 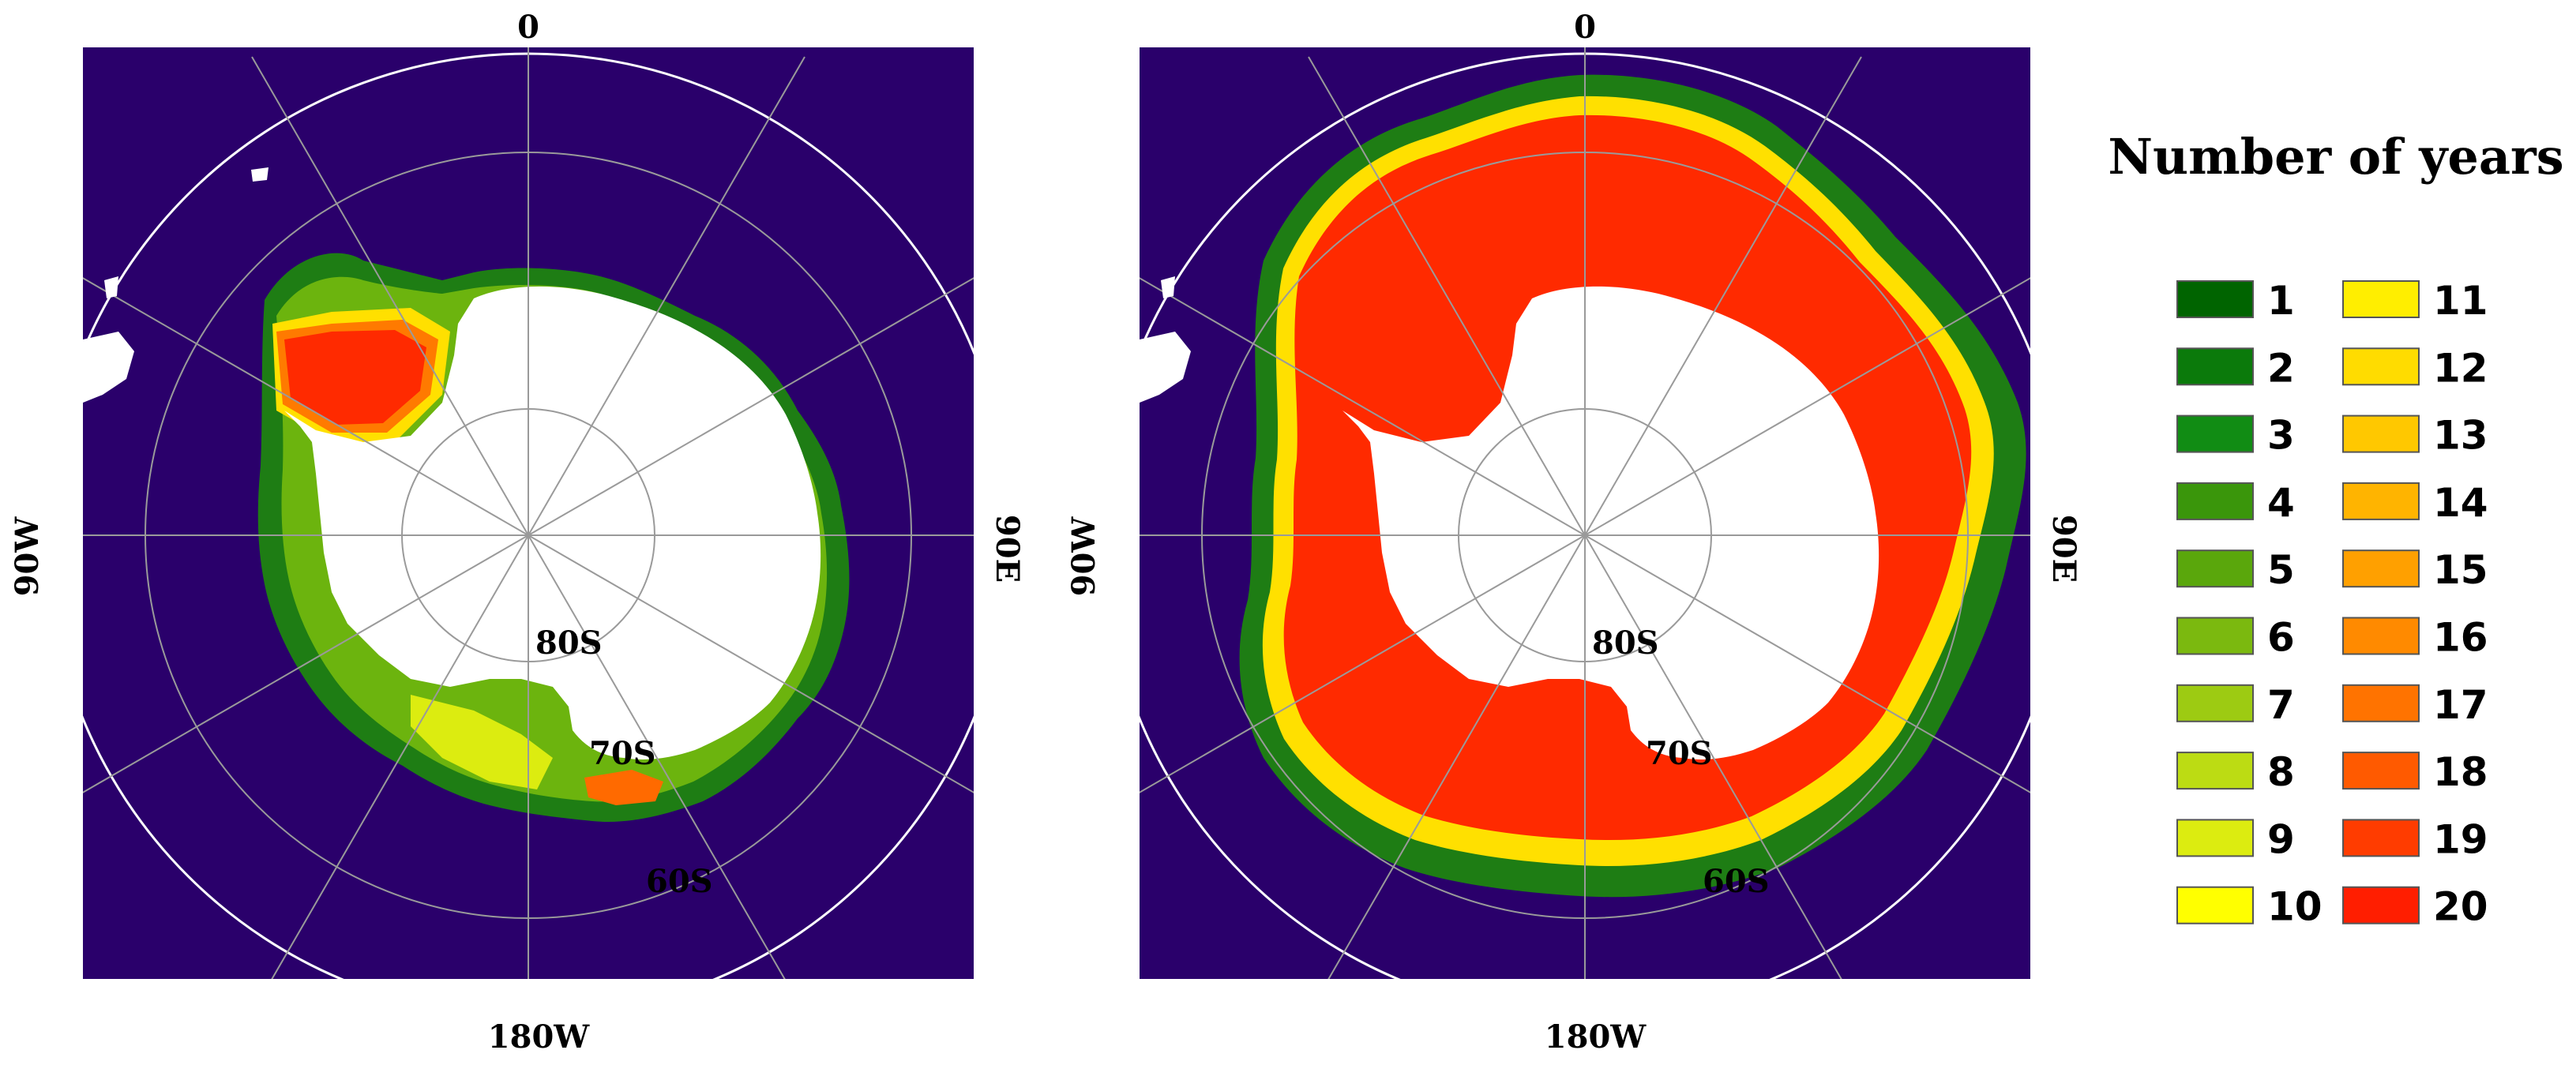 I want to click on legend-label-11: 11, so click(x=2460, y=301).